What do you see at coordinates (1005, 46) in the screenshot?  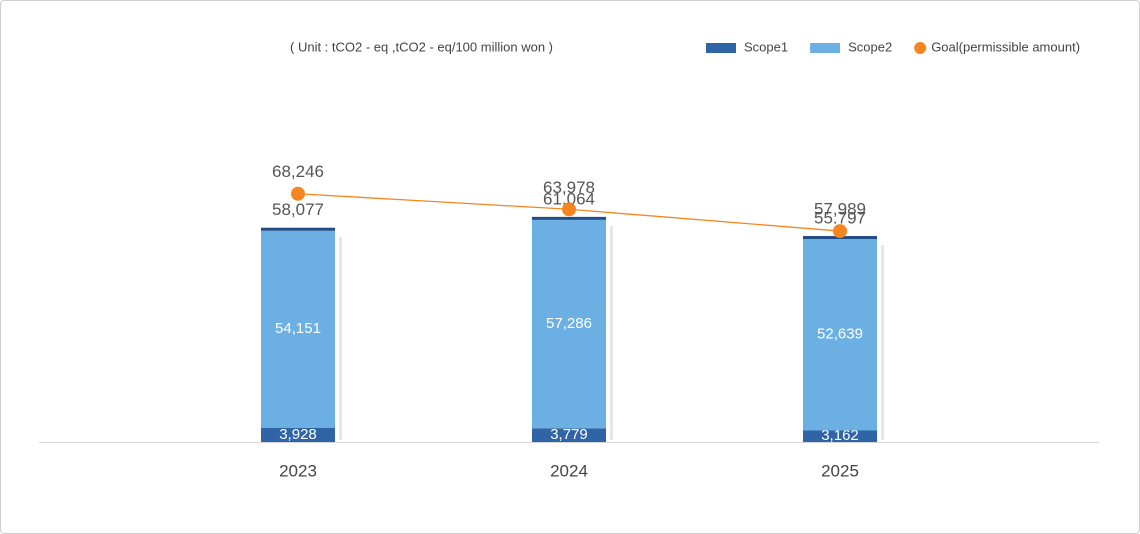 I see `legend-label: Goal(permissible amount)` at bounding box center [1005, 46].